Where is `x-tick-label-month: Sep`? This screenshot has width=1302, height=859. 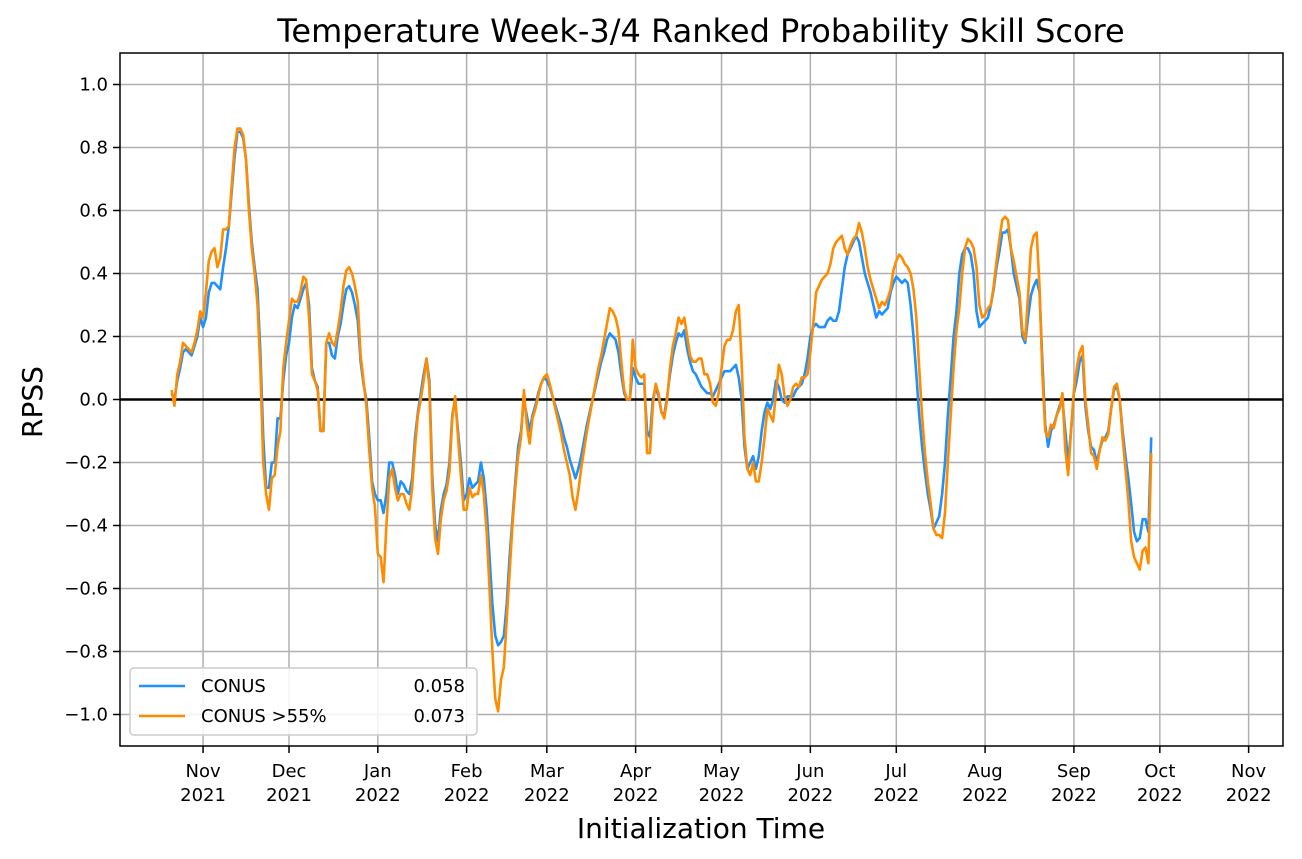 x-tick-label-month: Sep is located at coordinates (1074, 771).